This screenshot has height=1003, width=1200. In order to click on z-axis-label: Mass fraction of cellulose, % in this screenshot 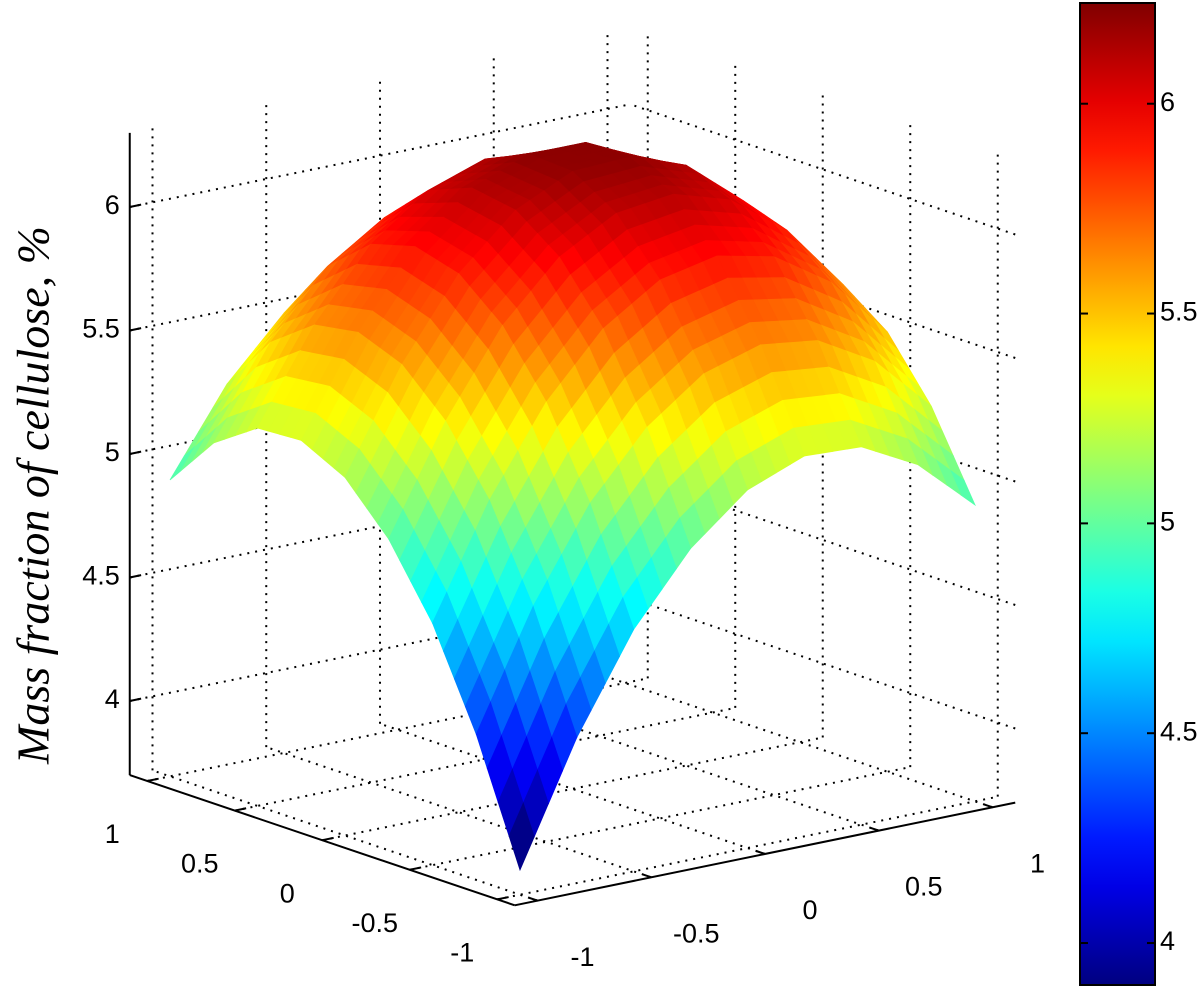, I will do `click(33, 495)`.